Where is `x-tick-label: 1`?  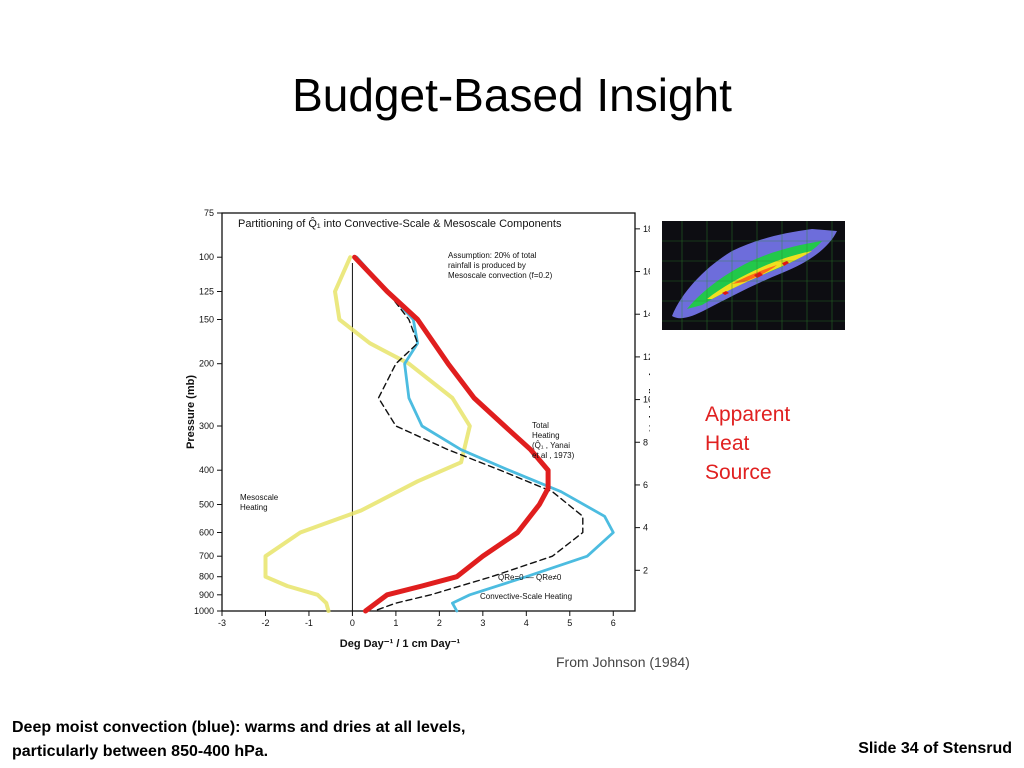
x-tick-label: 1 is located at coordinates (395, 623).